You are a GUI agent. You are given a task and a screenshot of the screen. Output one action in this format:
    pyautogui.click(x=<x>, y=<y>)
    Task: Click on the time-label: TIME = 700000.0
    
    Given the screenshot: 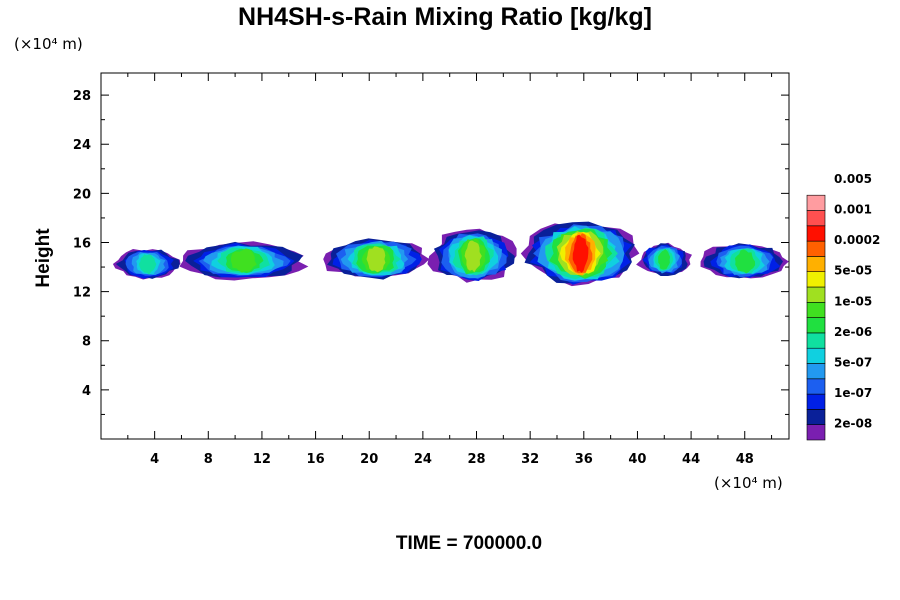 What is the action you would take?
    pyautogui.click(x=469, y=543)
    